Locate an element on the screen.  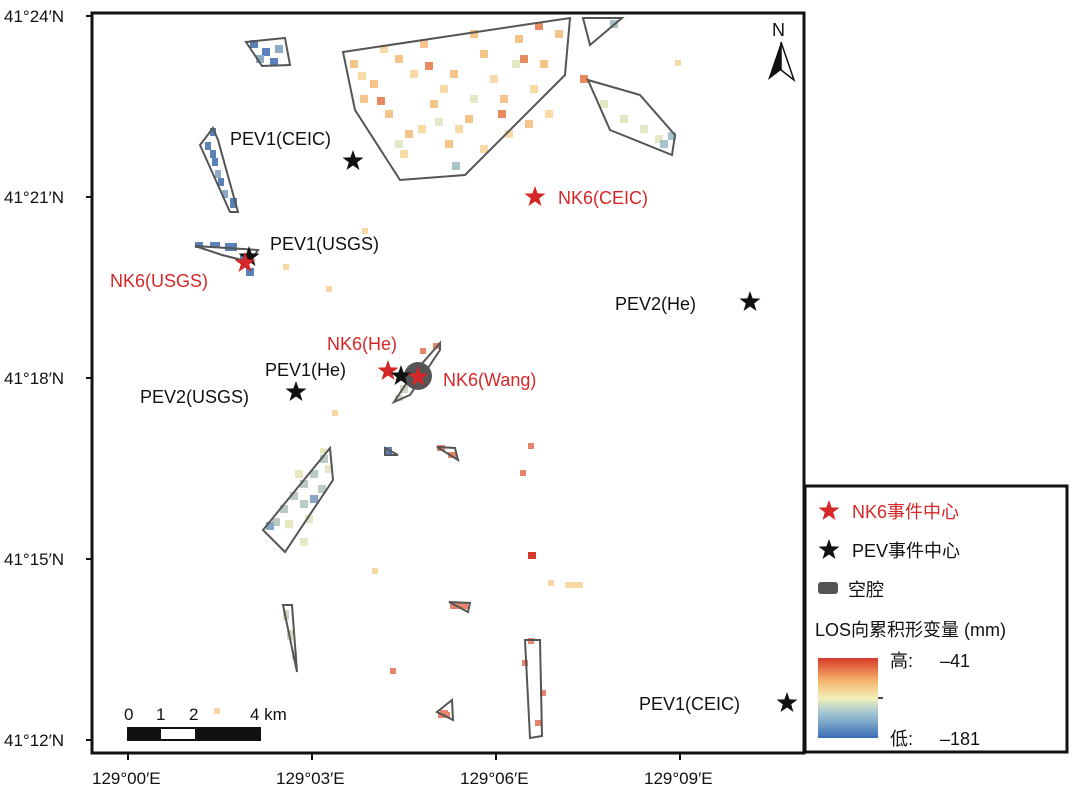
legend-los-title: LOS向累积形变量 (mm) is located at coordinates (910, 630).